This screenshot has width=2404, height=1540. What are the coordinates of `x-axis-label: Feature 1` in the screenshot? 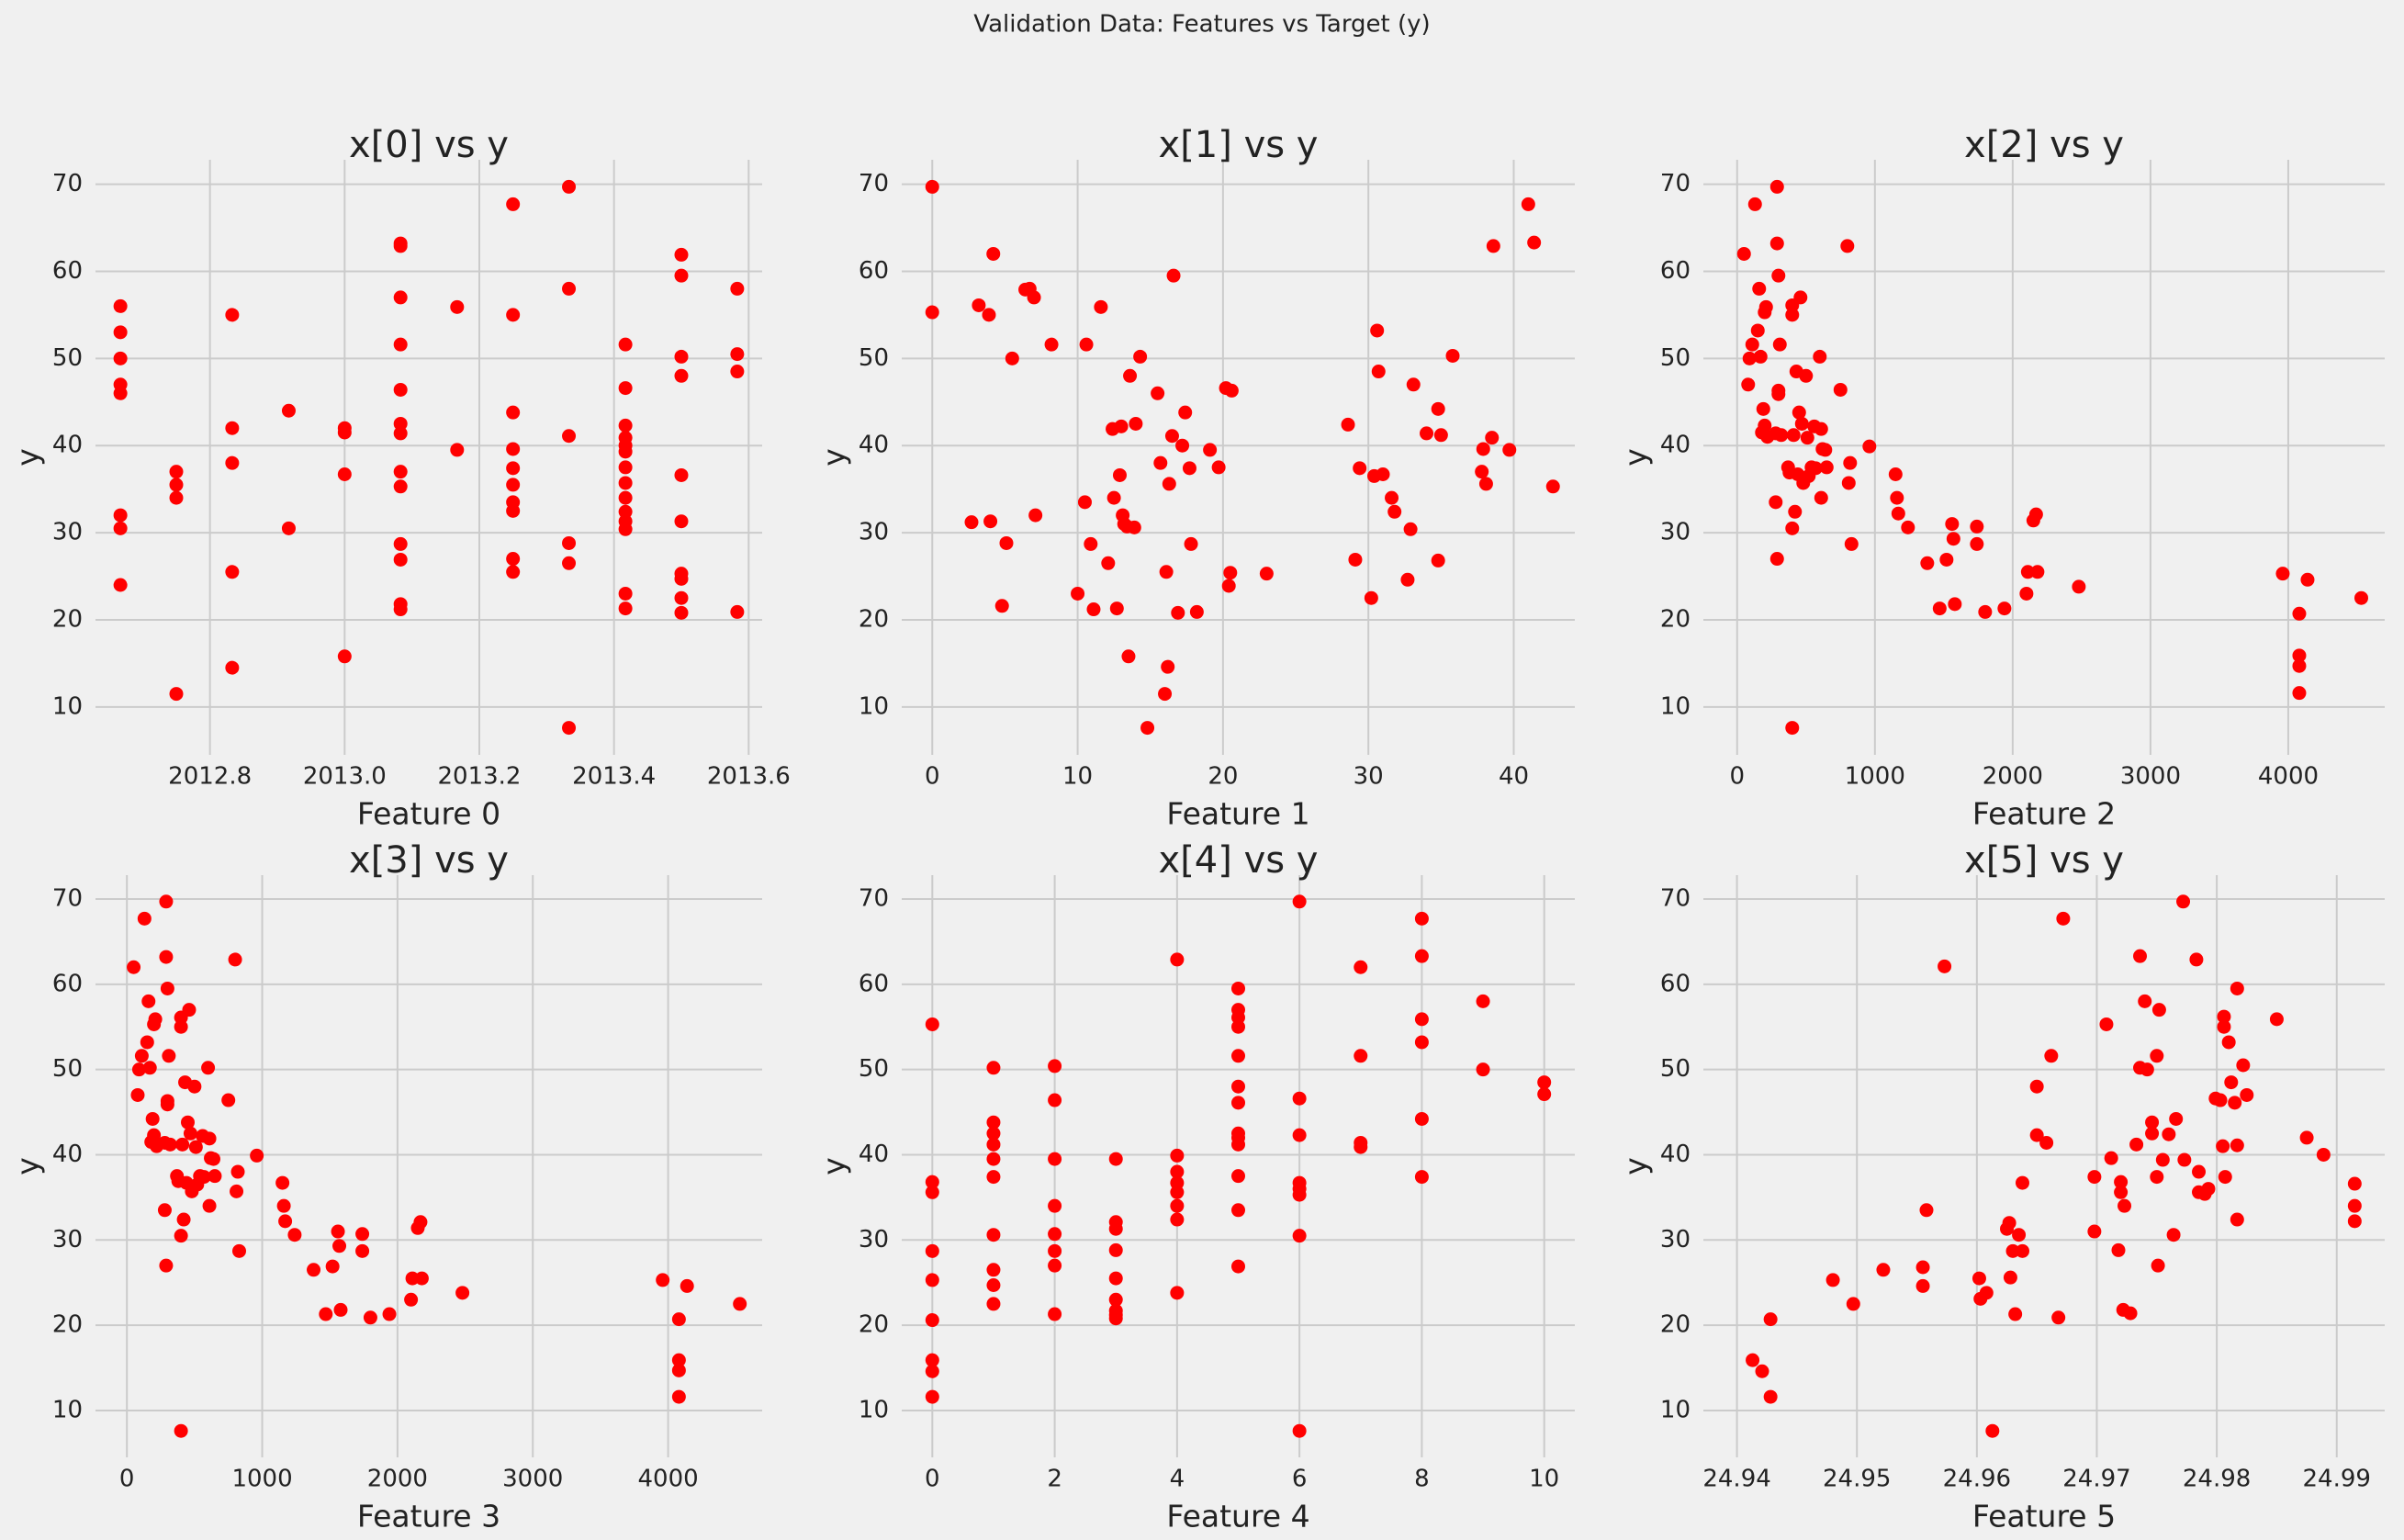 It's located at (1237, 814).